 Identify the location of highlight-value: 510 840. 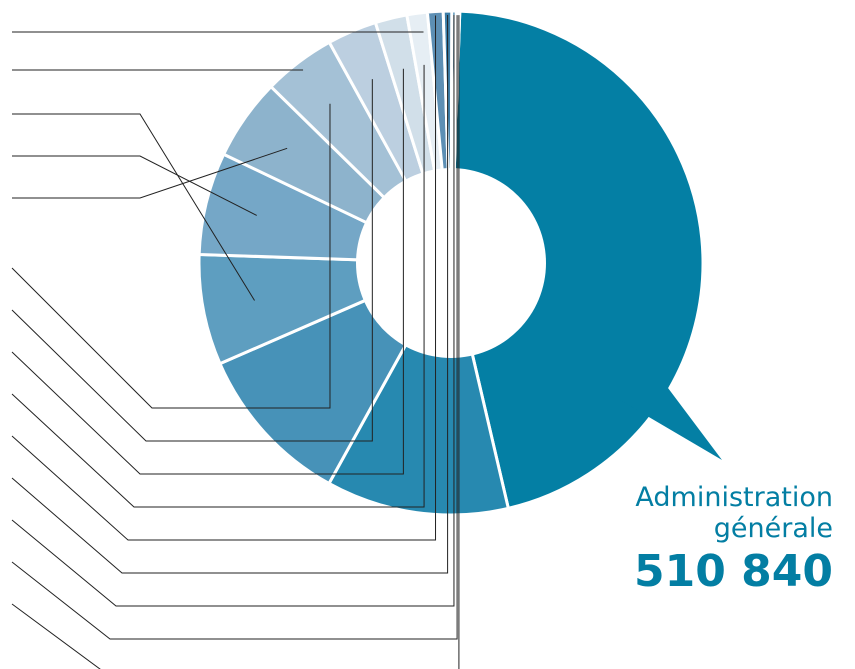
(733, 571).